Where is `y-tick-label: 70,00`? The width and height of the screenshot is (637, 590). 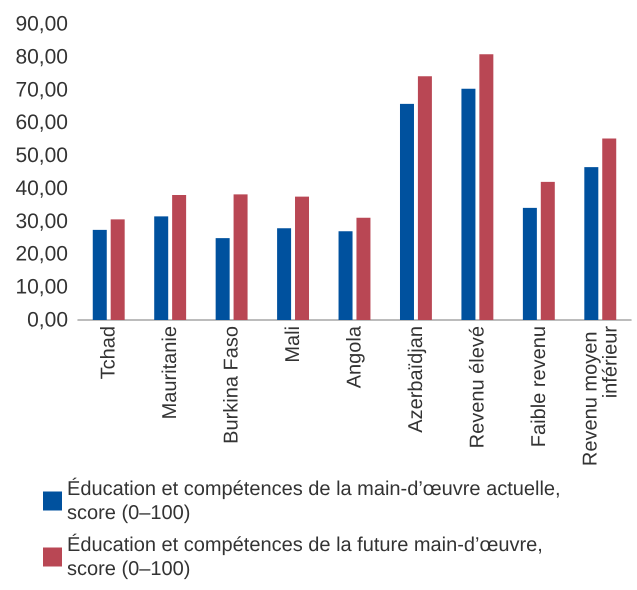
y-tick-label: 70,00 is located at coordinates (41, 90).